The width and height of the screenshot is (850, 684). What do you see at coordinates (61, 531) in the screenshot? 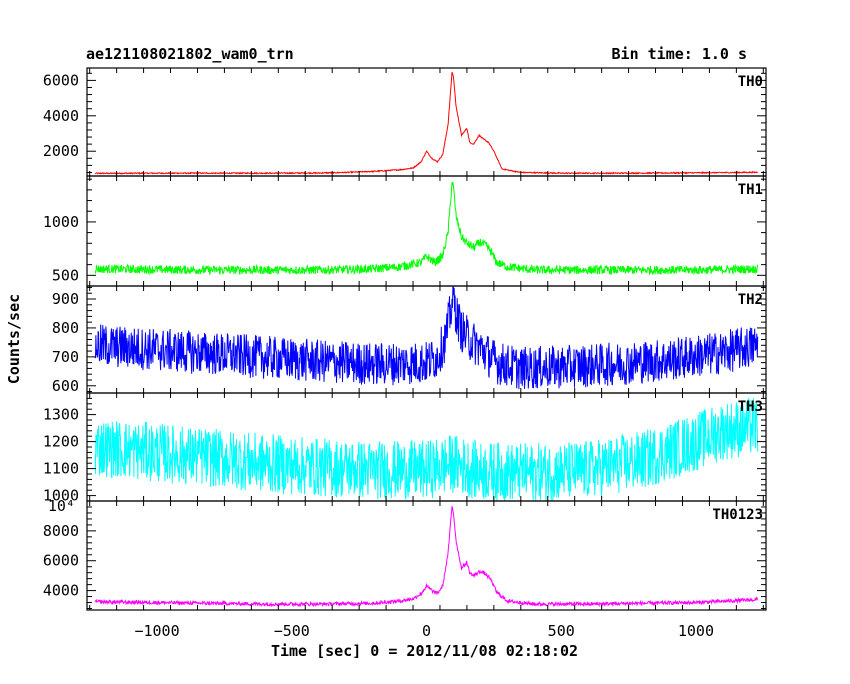
I see `y-tick-label-th0123: 8000` at bounding box center [61, 531].